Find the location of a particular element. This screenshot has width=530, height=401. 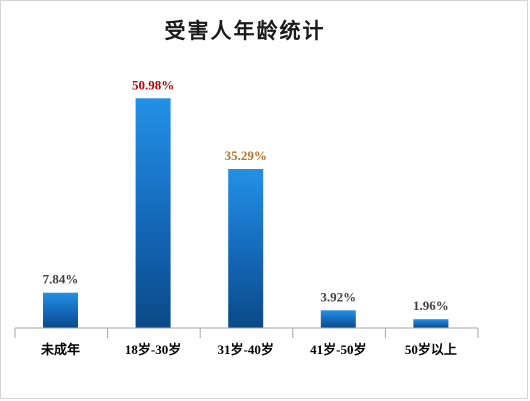

chart-title: 受害人年龄统计 is located at coordinates (245, 31).